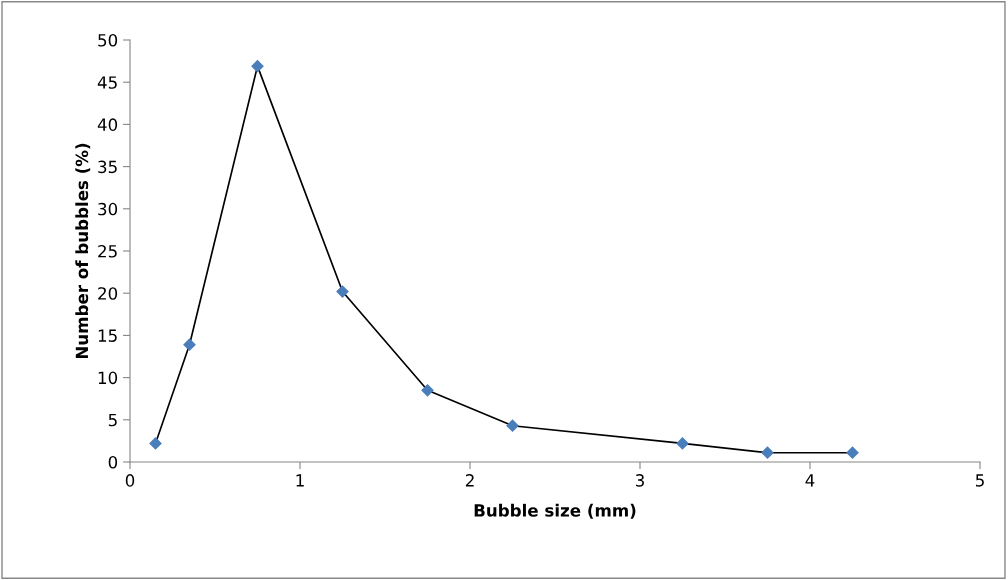 Image resolution: width=1008 pixels, height=580 pixels. I want to click on y-tick-label: 20, so click(108, 293).